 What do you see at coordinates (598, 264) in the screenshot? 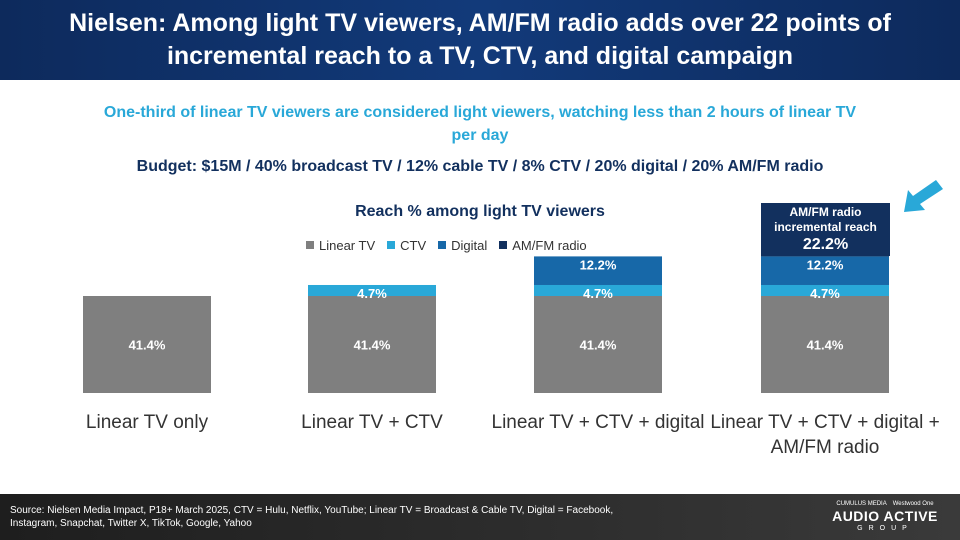
I see `data-label-digital-linear-tv-ctv-digital: 12.2%` at bounding box center [598, 264].